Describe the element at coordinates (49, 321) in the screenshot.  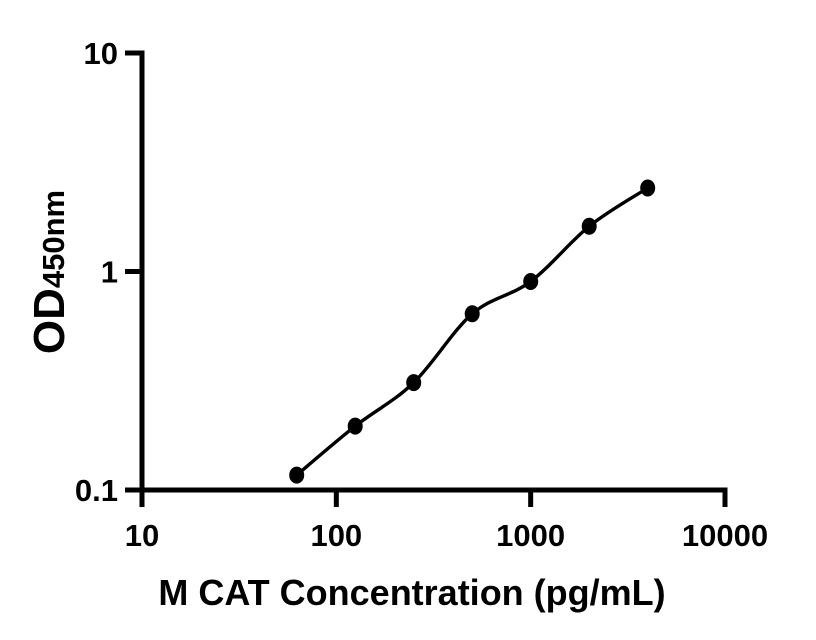
I see `y-axis-title-main: OD` at that location.